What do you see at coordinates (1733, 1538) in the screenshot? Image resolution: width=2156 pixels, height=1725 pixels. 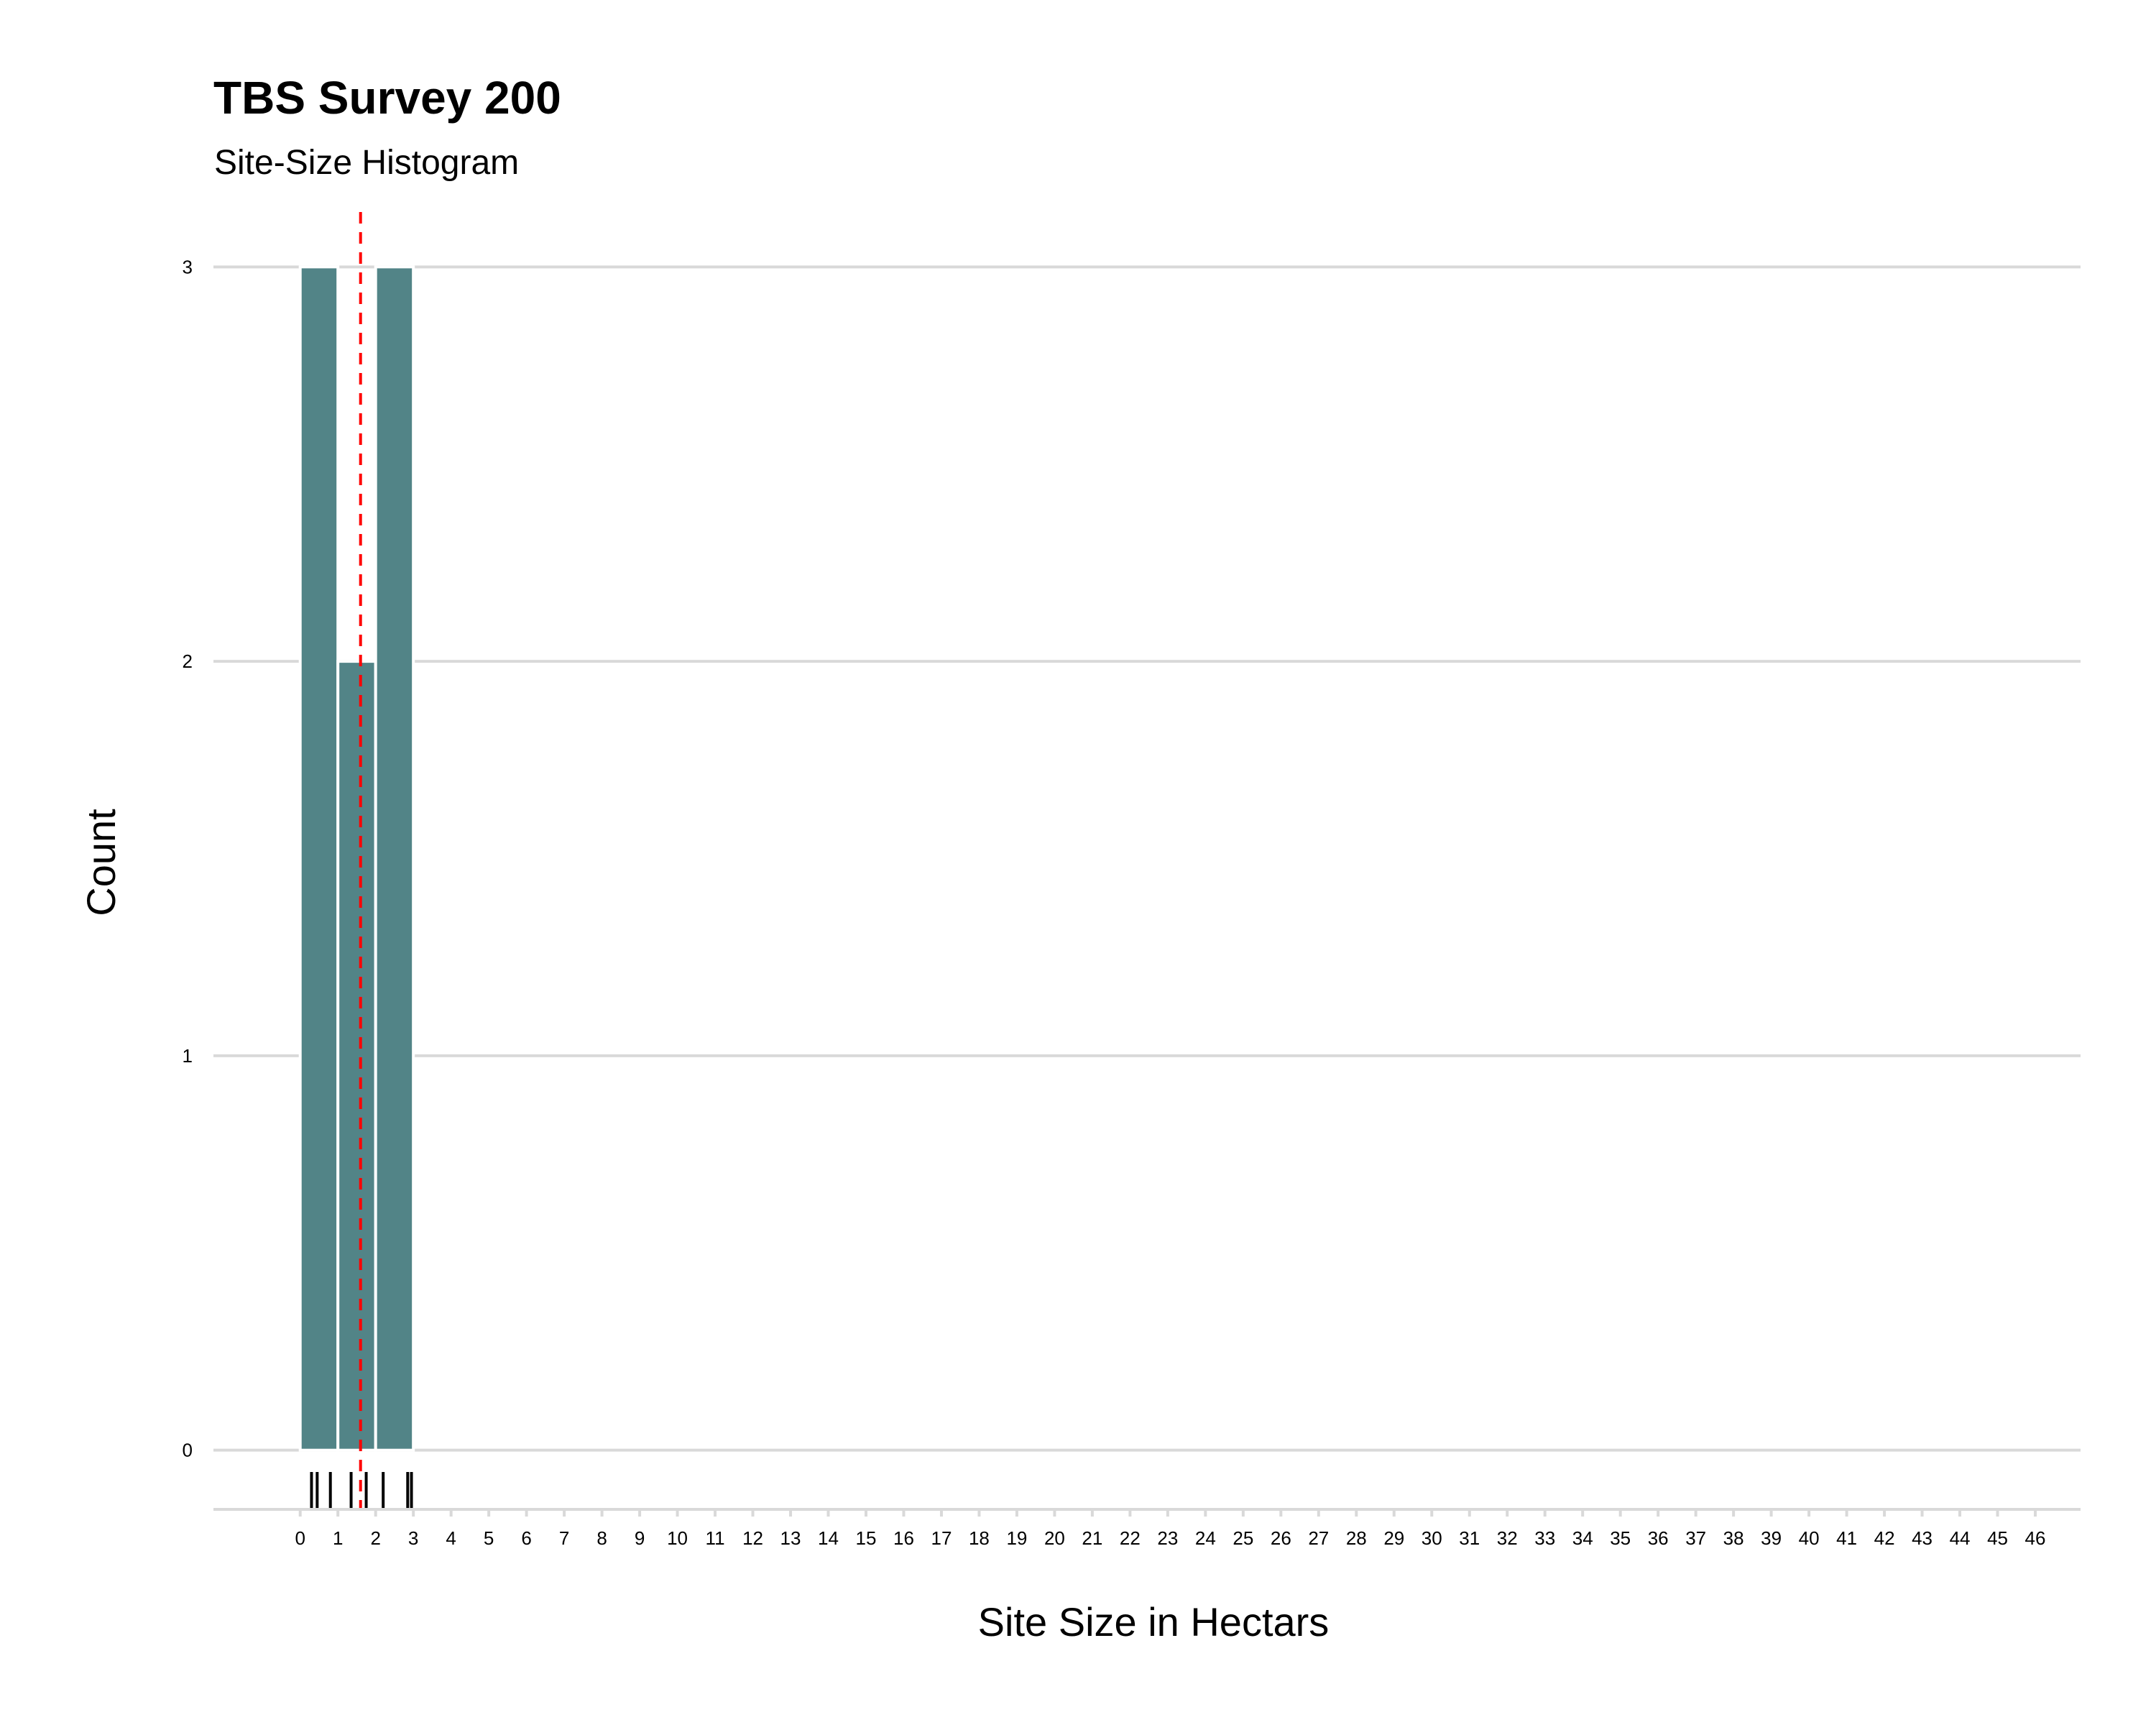 I see `x-tick-label: 38` at bounding box center [1733, 1538].